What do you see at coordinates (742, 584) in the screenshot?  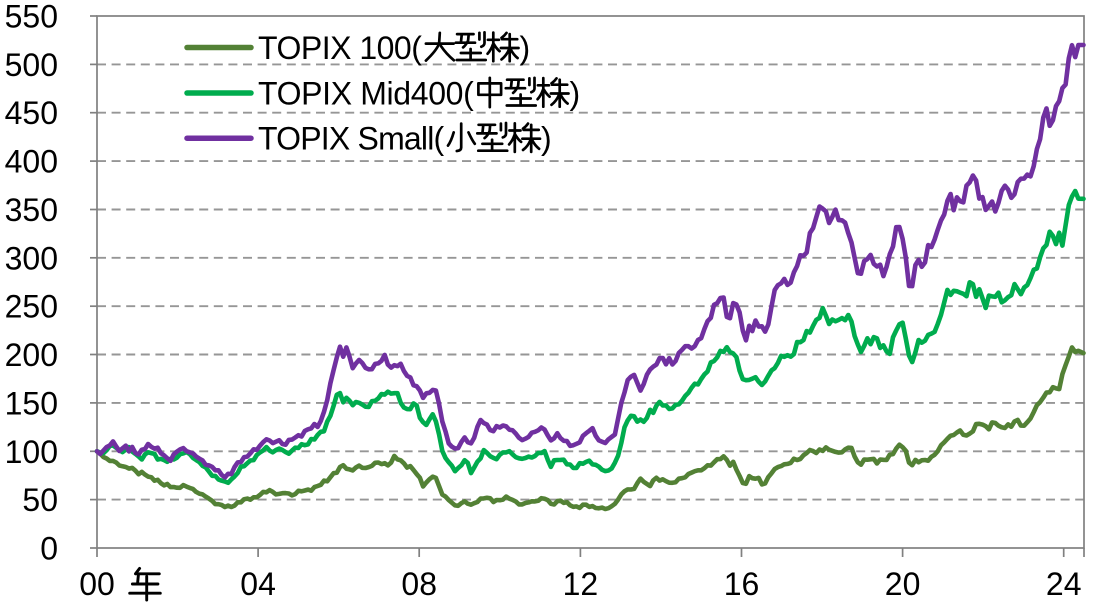 I see `svg-text: 16` at bounding box center [742, 584].